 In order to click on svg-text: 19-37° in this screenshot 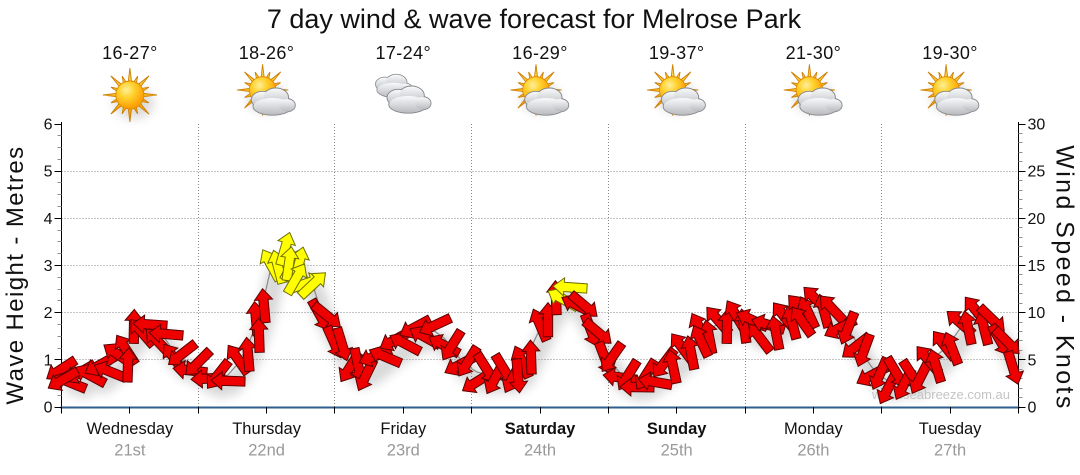, I will do `click(677, 53)`.